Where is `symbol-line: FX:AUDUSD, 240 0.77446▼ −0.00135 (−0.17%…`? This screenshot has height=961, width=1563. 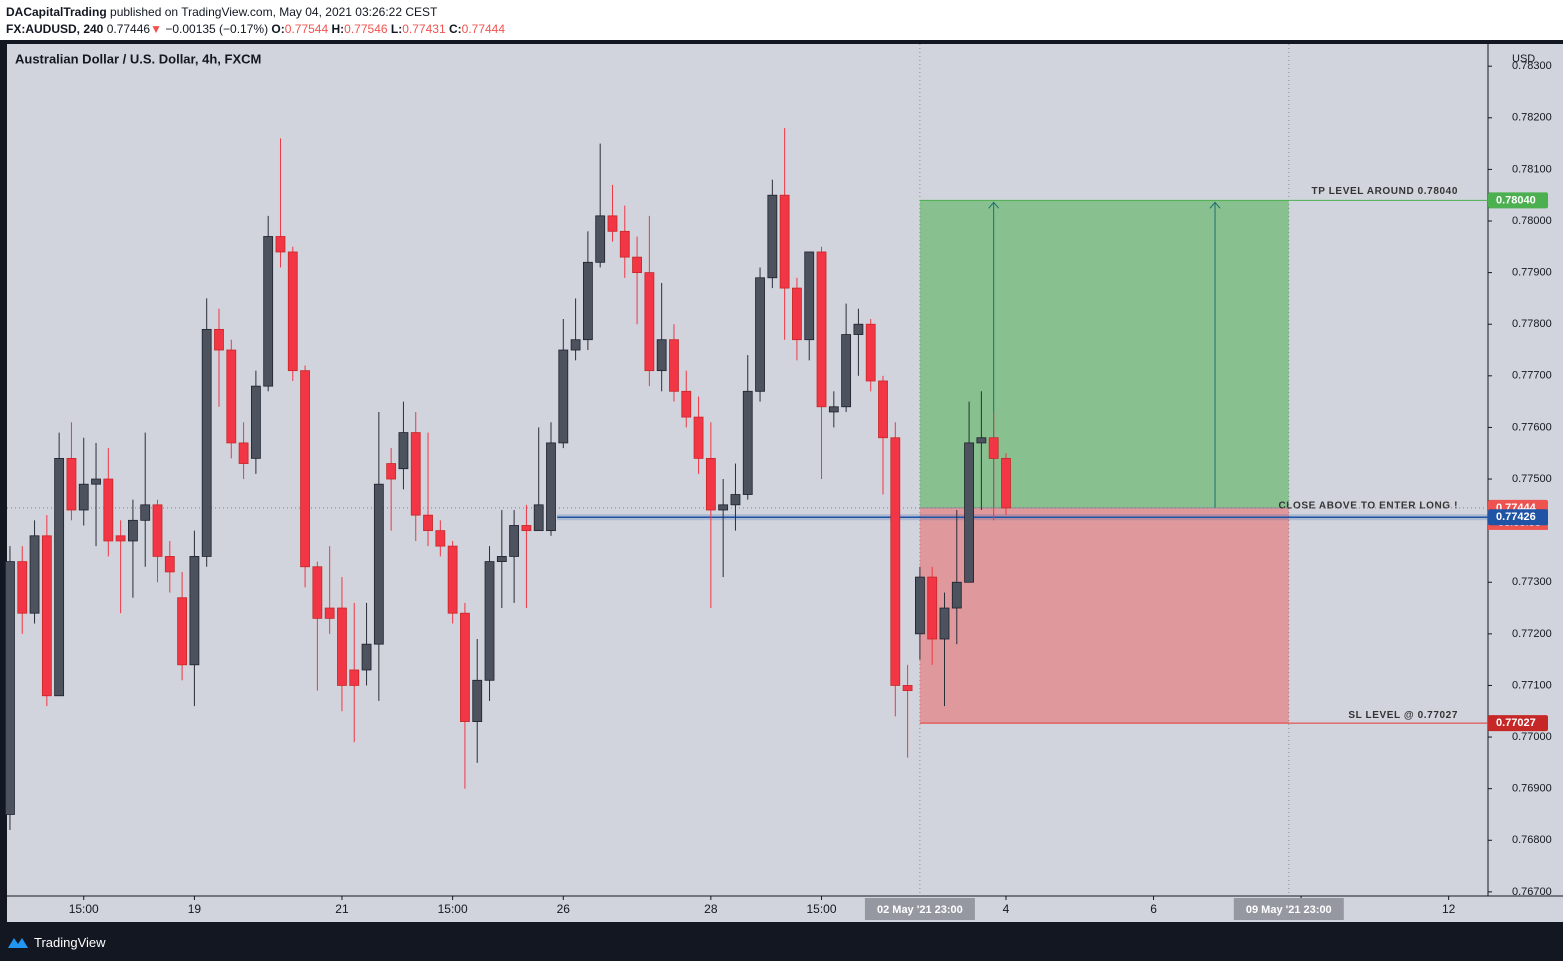 symbol-line: FX:AUDUSD, 240 0.77446▼ −0.00135 (−0.17%… is located at coordinates (255, 29).